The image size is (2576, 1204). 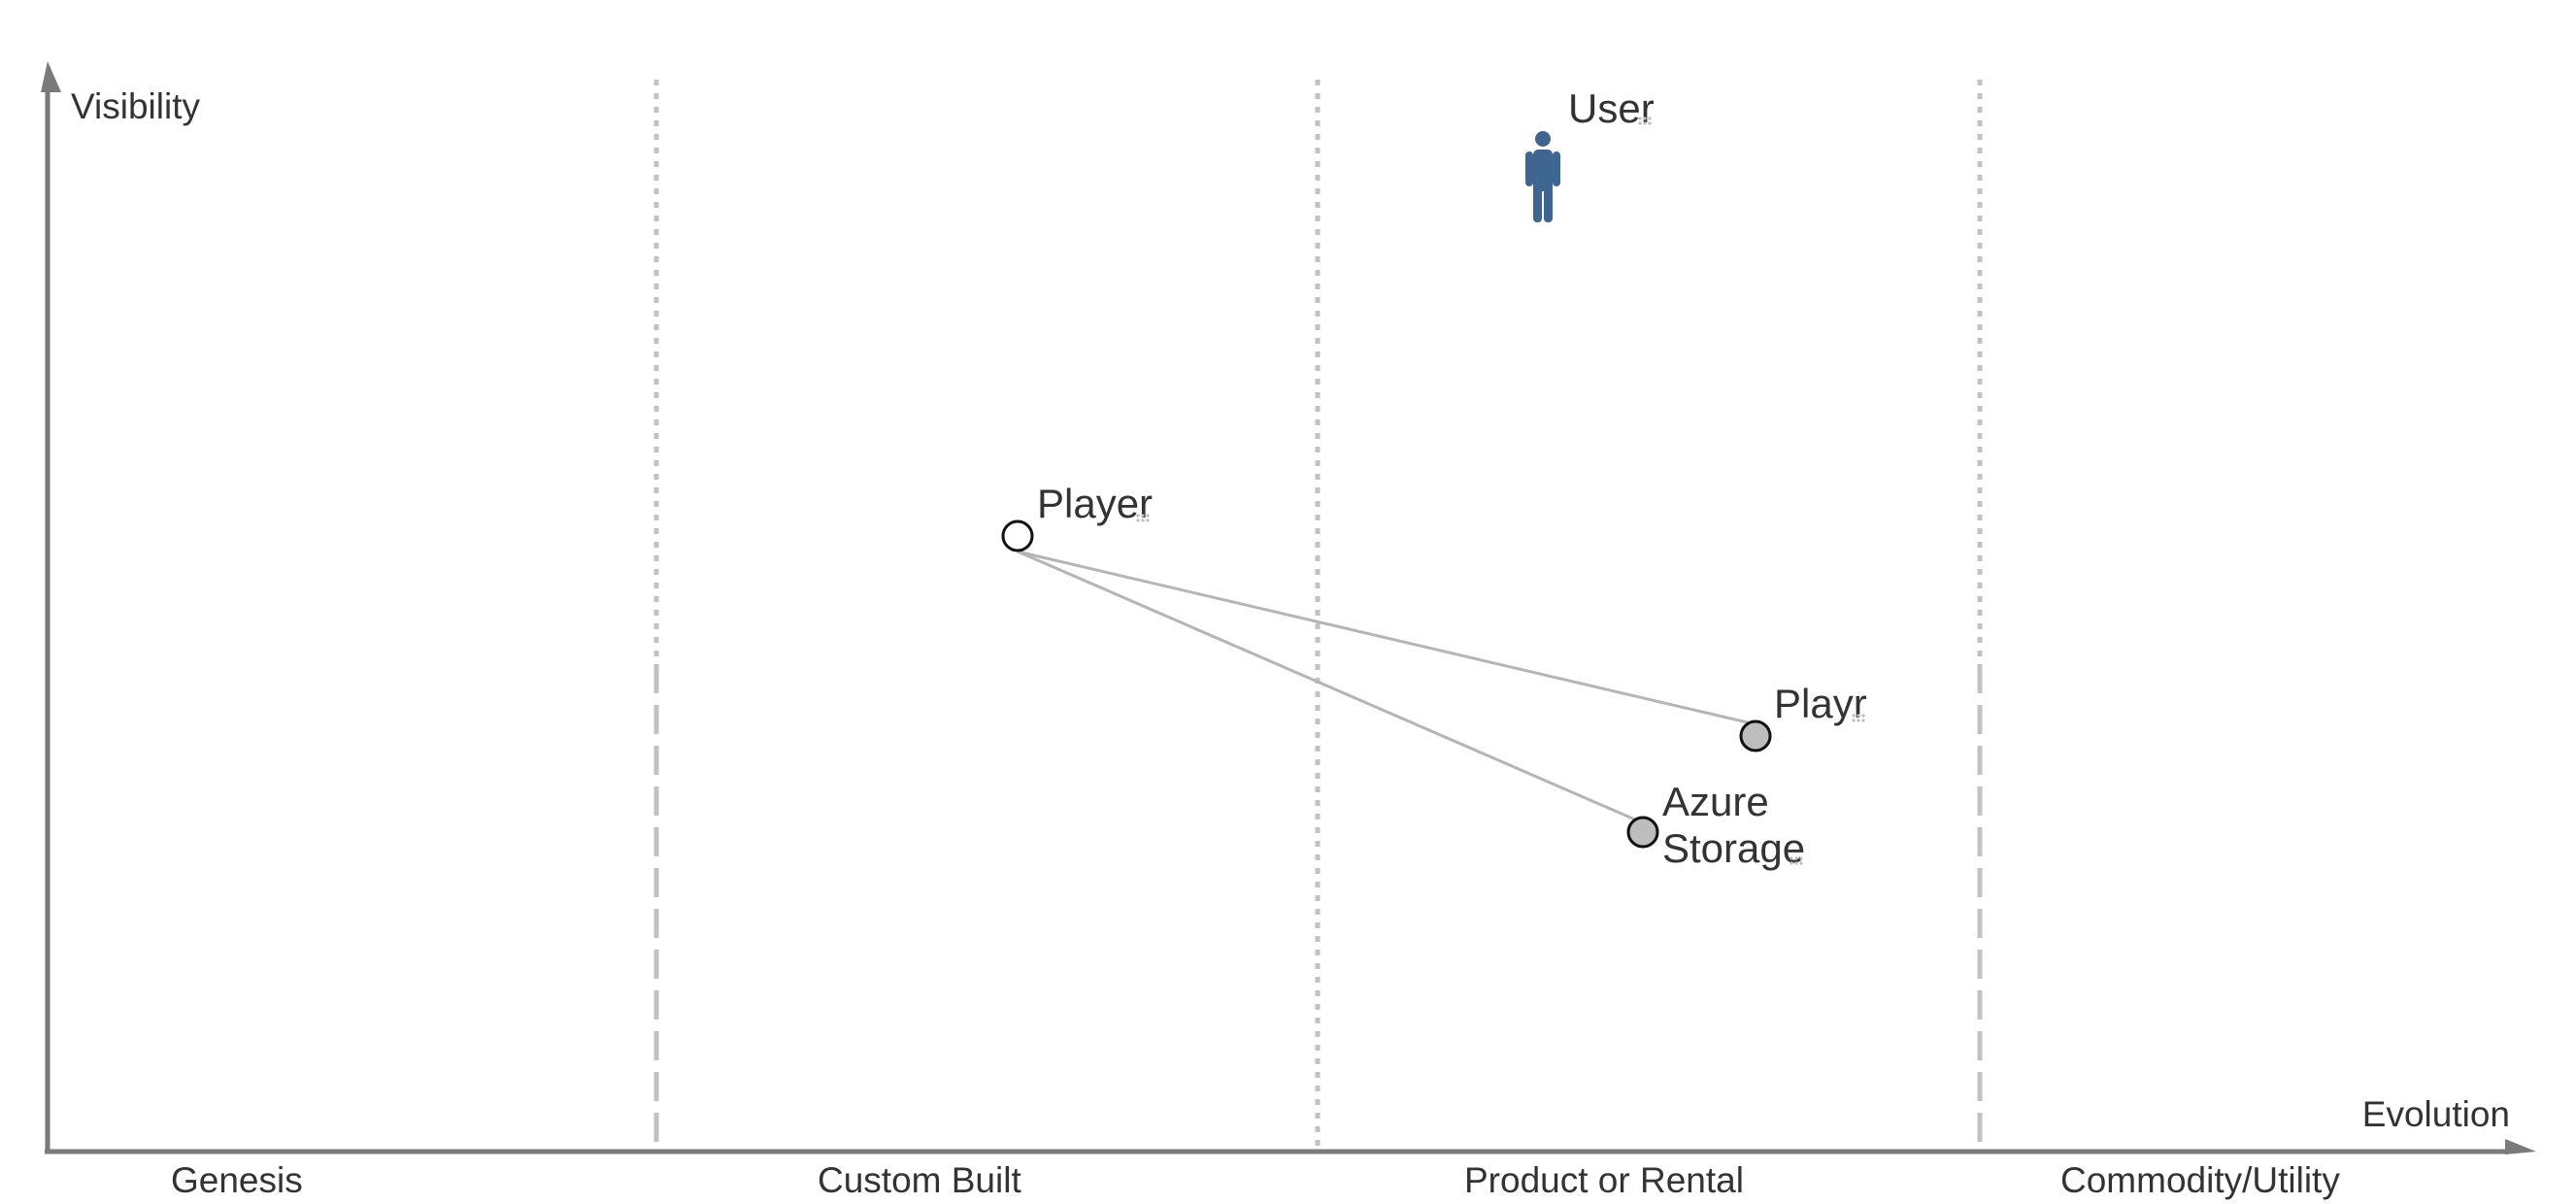 What do you see at coordinates (2521, 1146) in the screenshot?
I see `x-axis-arrowhead` at bounding box center [2521, 1146].